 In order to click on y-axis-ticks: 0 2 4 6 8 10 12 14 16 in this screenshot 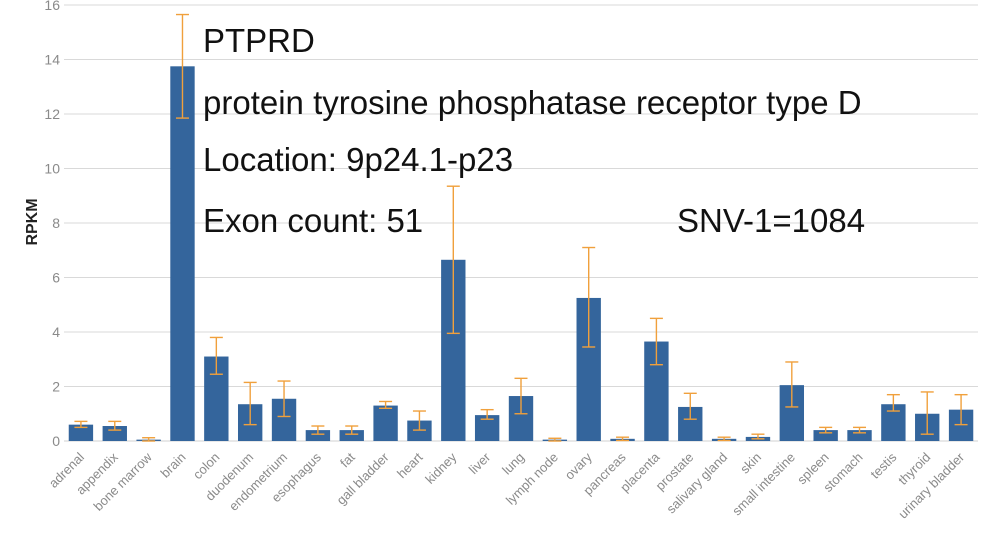, I will do `click(52, 224)`.